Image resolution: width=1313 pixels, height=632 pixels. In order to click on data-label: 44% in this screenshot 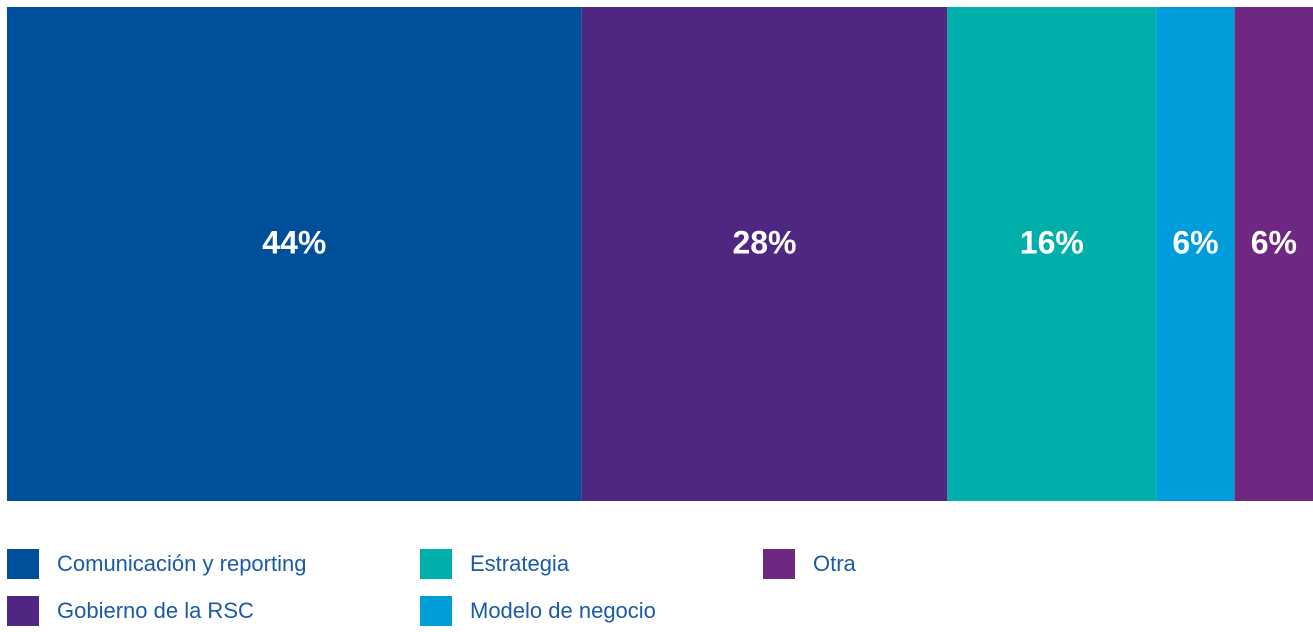, I will do `click(294, 242)`.